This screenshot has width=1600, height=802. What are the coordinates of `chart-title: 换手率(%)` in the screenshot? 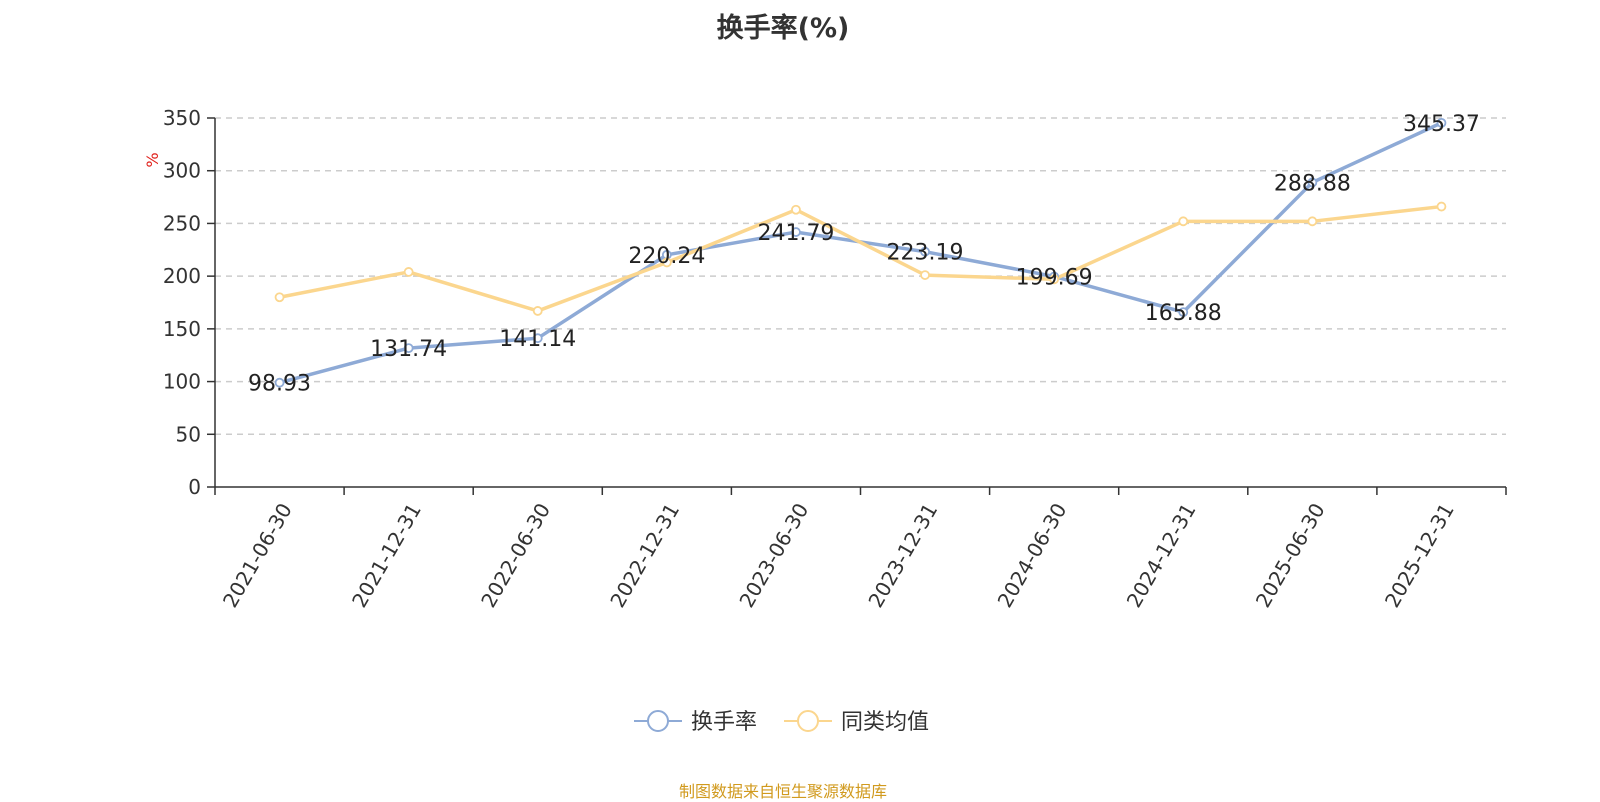 It's located at (783, 28).